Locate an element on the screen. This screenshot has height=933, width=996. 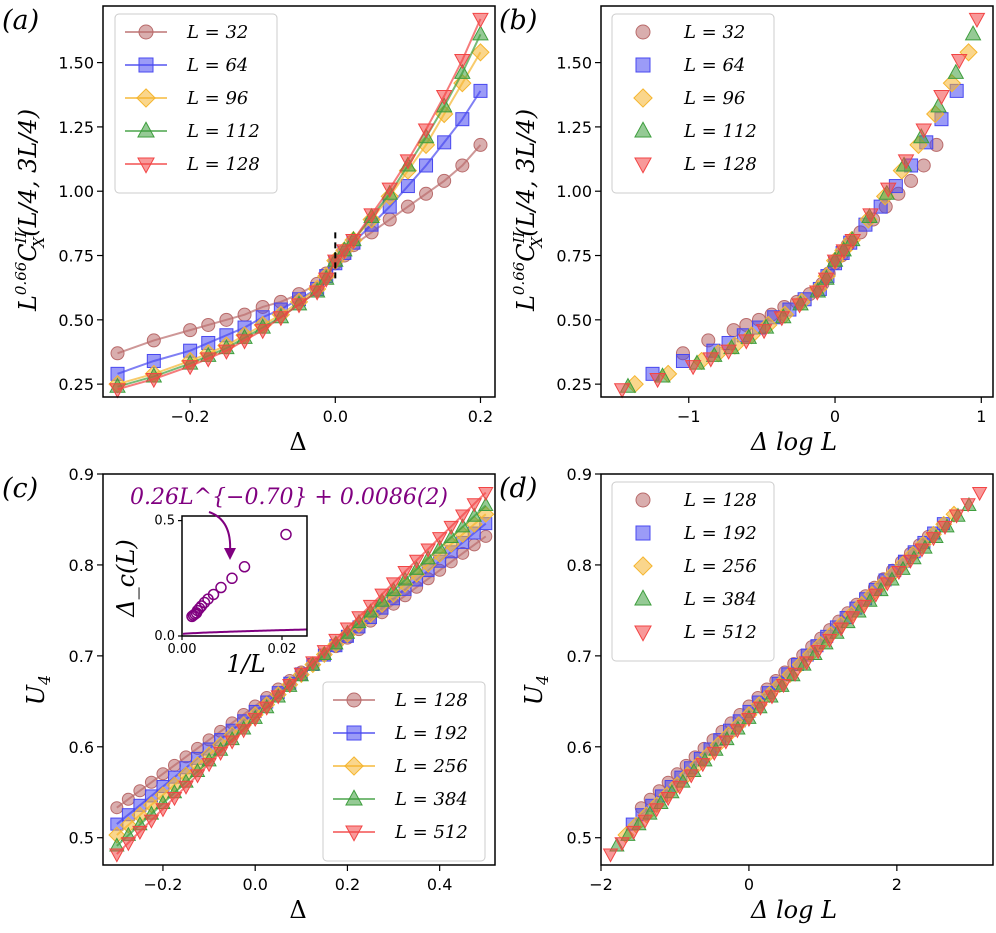
svg-text: L0.66CIIX(L/4, 3L/4) is located at coordinates (30, 210).